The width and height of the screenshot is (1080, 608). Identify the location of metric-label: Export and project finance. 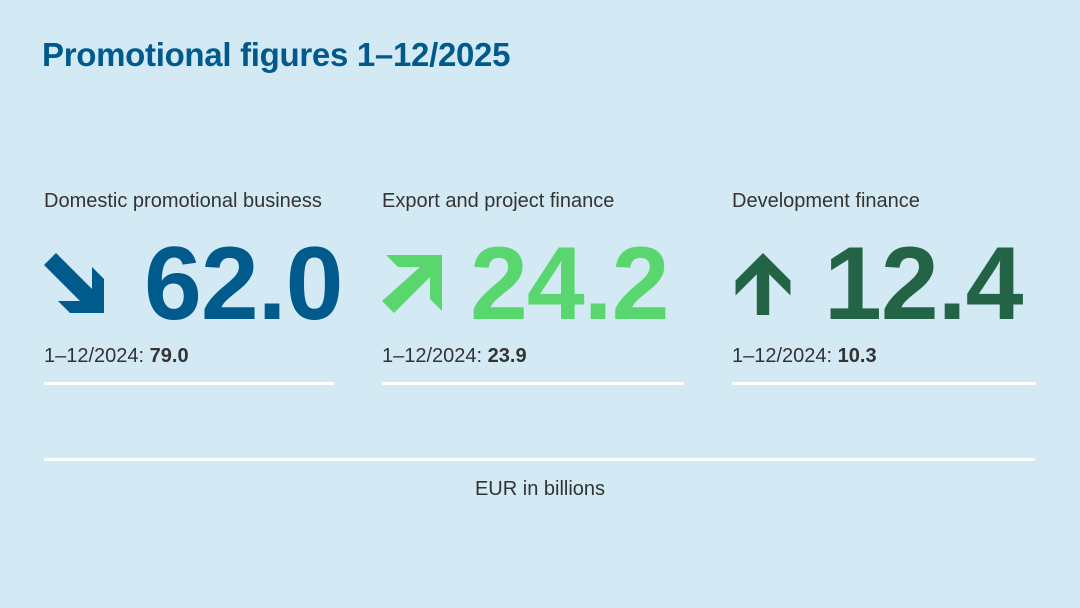
(498, 201).